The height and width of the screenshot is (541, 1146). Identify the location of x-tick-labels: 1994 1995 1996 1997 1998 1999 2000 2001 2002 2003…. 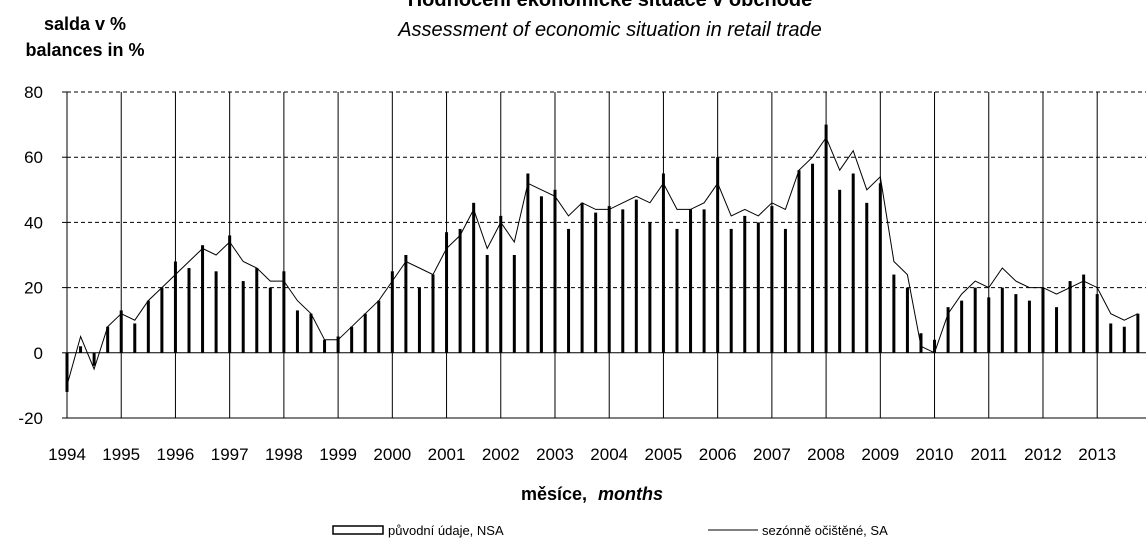
(582, 454).